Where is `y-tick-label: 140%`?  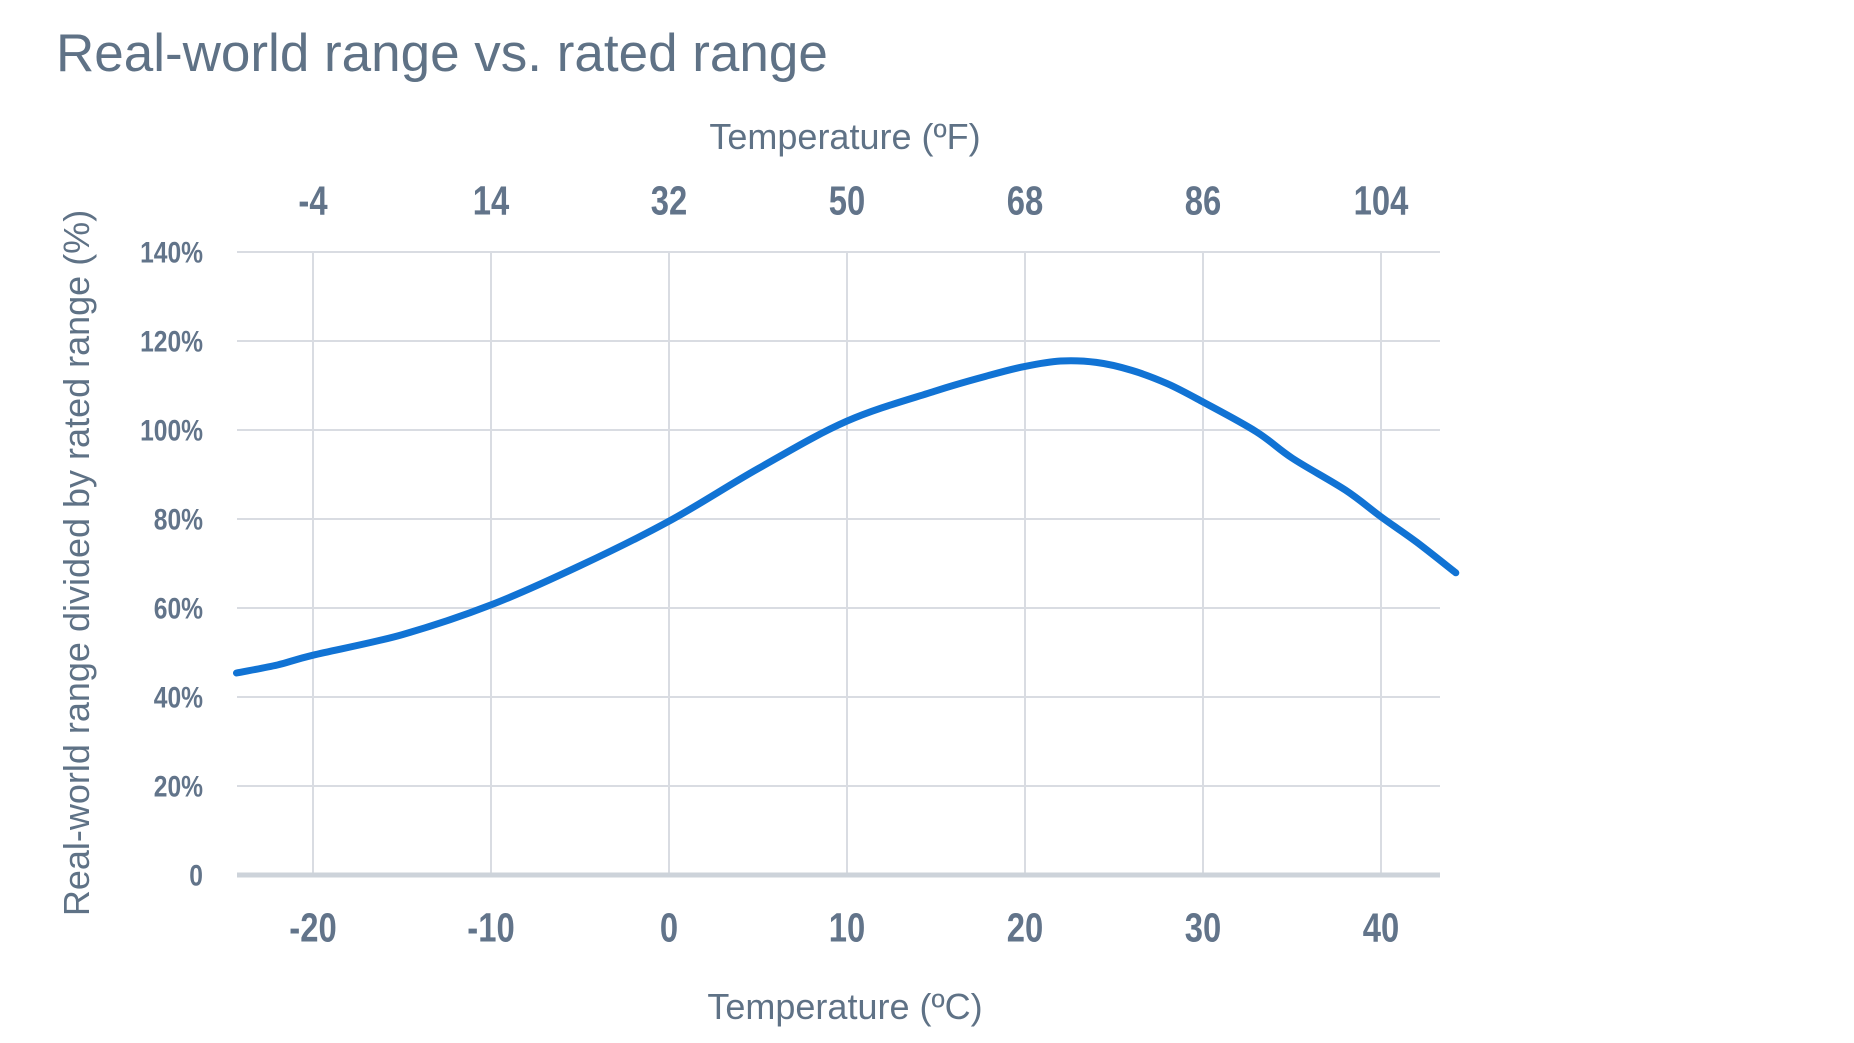 y-tick-label: 140% is located at coordinates (171, 252).